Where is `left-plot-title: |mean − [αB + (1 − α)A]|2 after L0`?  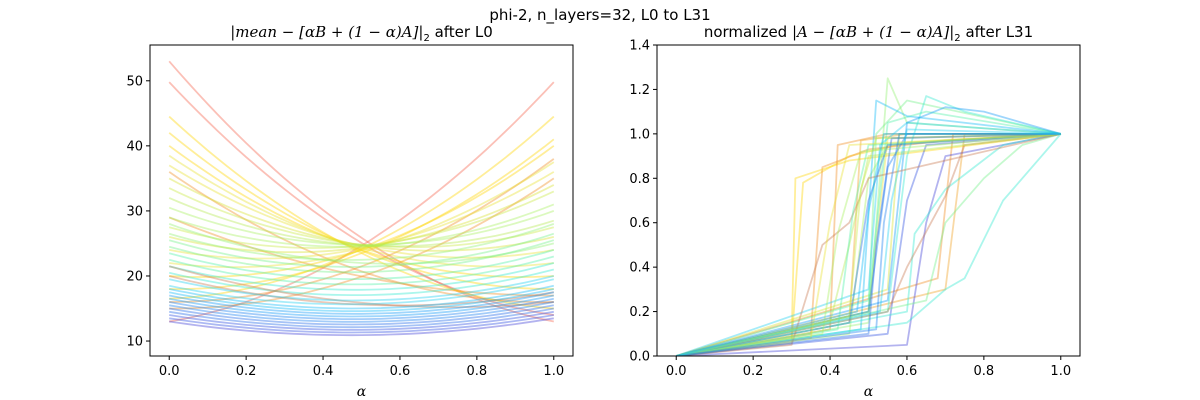 left-plot-title: |mean − [αB + (1 − α)A]|2 after L0 is located at coordinates (361, 33).